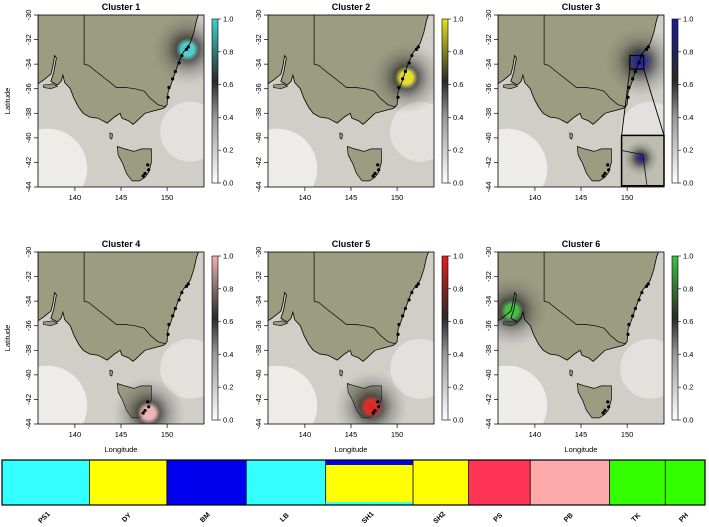  What do you see at coordinates (688, 150) in the screenshot?
I see `colorbar-tick-label: 0.2` at bounding box center [688, 150].